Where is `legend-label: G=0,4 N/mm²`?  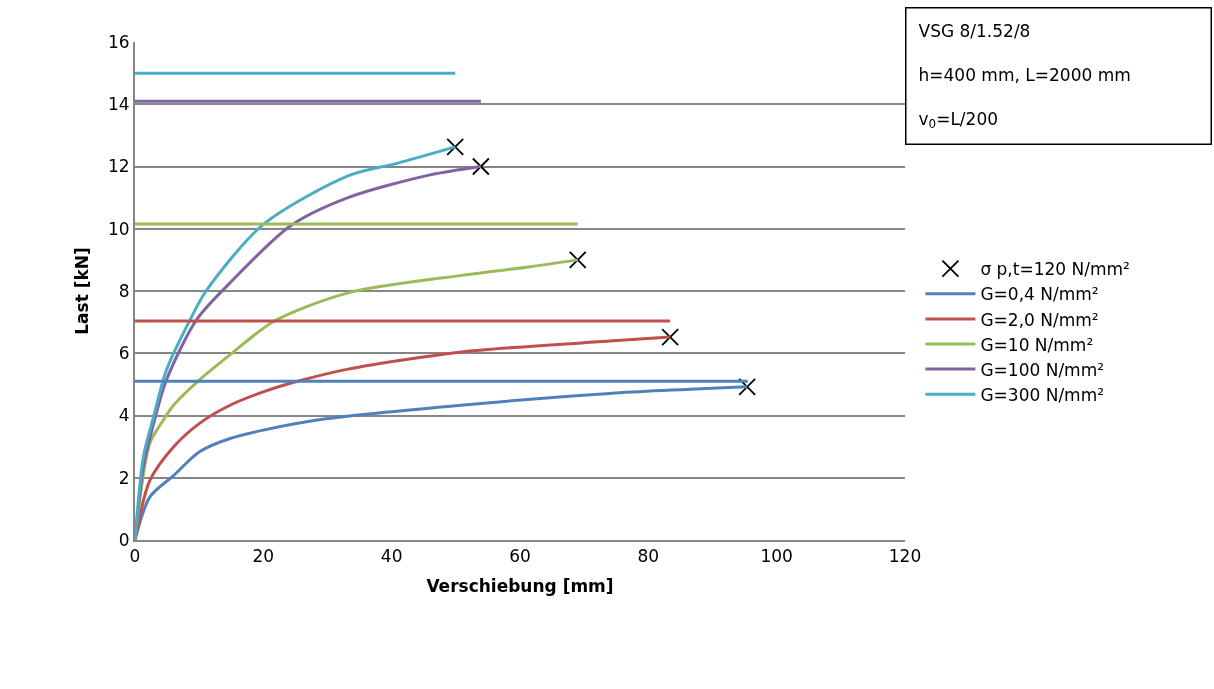
legend-label: G=0,4 N/mm² is located at coordinates (1039, 294).